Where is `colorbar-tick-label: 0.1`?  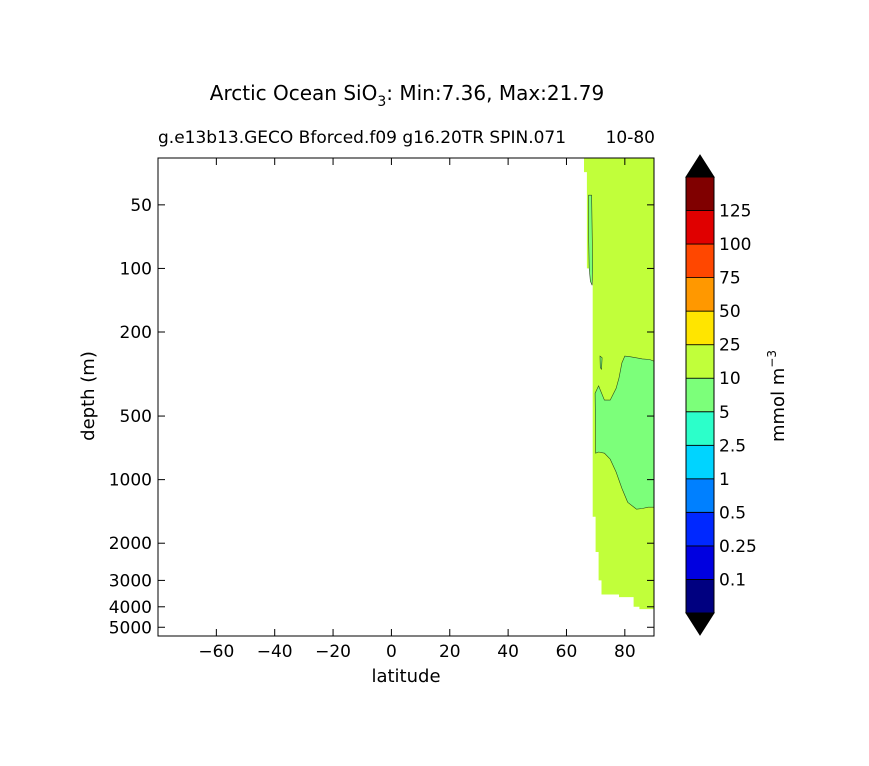 colorbar-tick-label: 0.1 is located at coordinates (732, 581).